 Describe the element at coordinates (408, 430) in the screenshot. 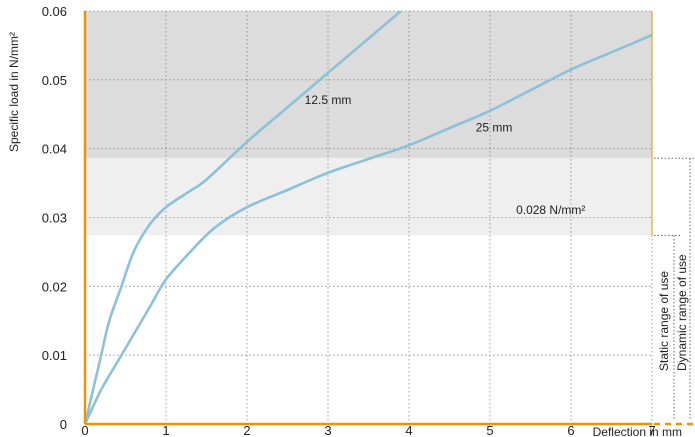

I see `x-tick-label-4: 4` at that location.